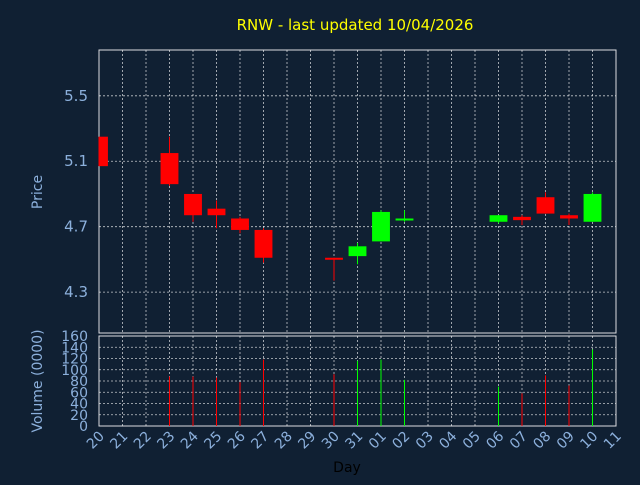  Describe the element at coordinates (76, 194) in the screenshot. I see `price-tick-labels: 4.3 4.7 5.1 5.5` at that location.